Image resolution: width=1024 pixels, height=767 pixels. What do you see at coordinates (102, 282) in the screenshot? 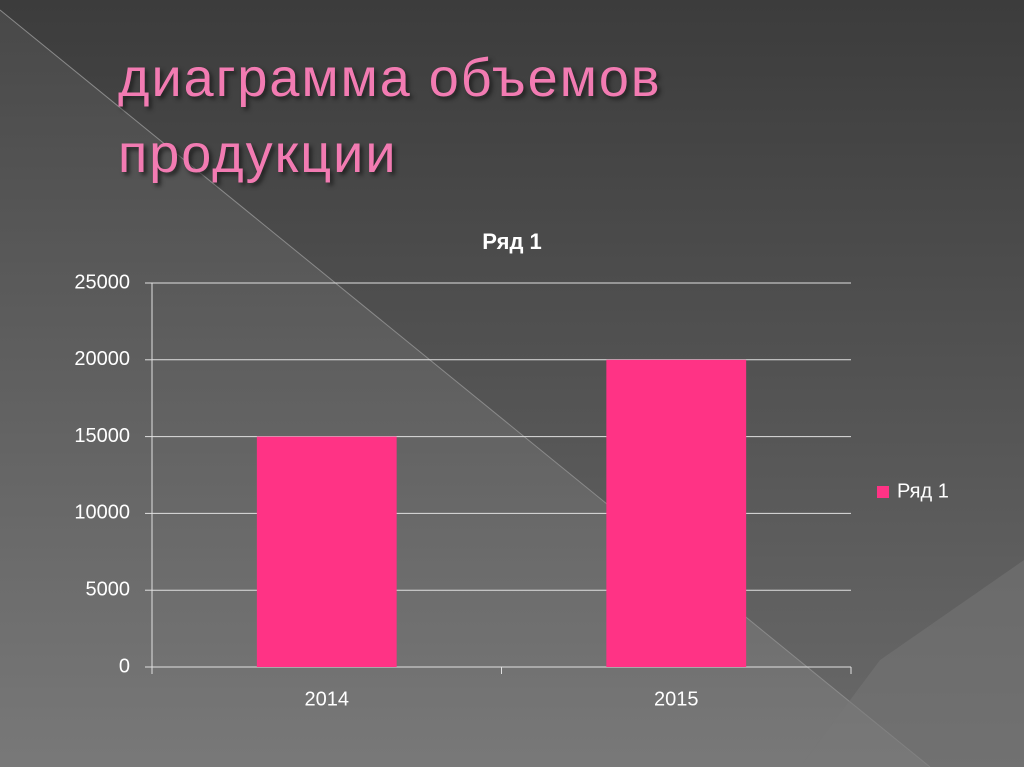
I see `y-tick-label: 25000` at bounding box center [102, 282].